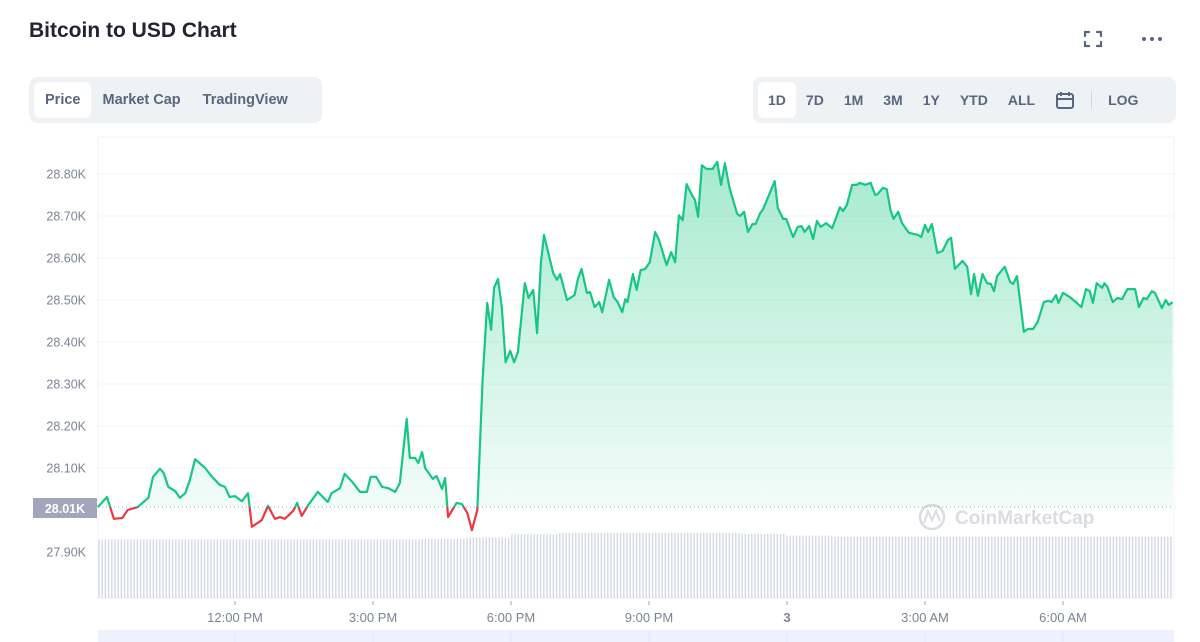  I want to click on chart-view-tabs: Price Market Cap TradingView, so click(175, 100).